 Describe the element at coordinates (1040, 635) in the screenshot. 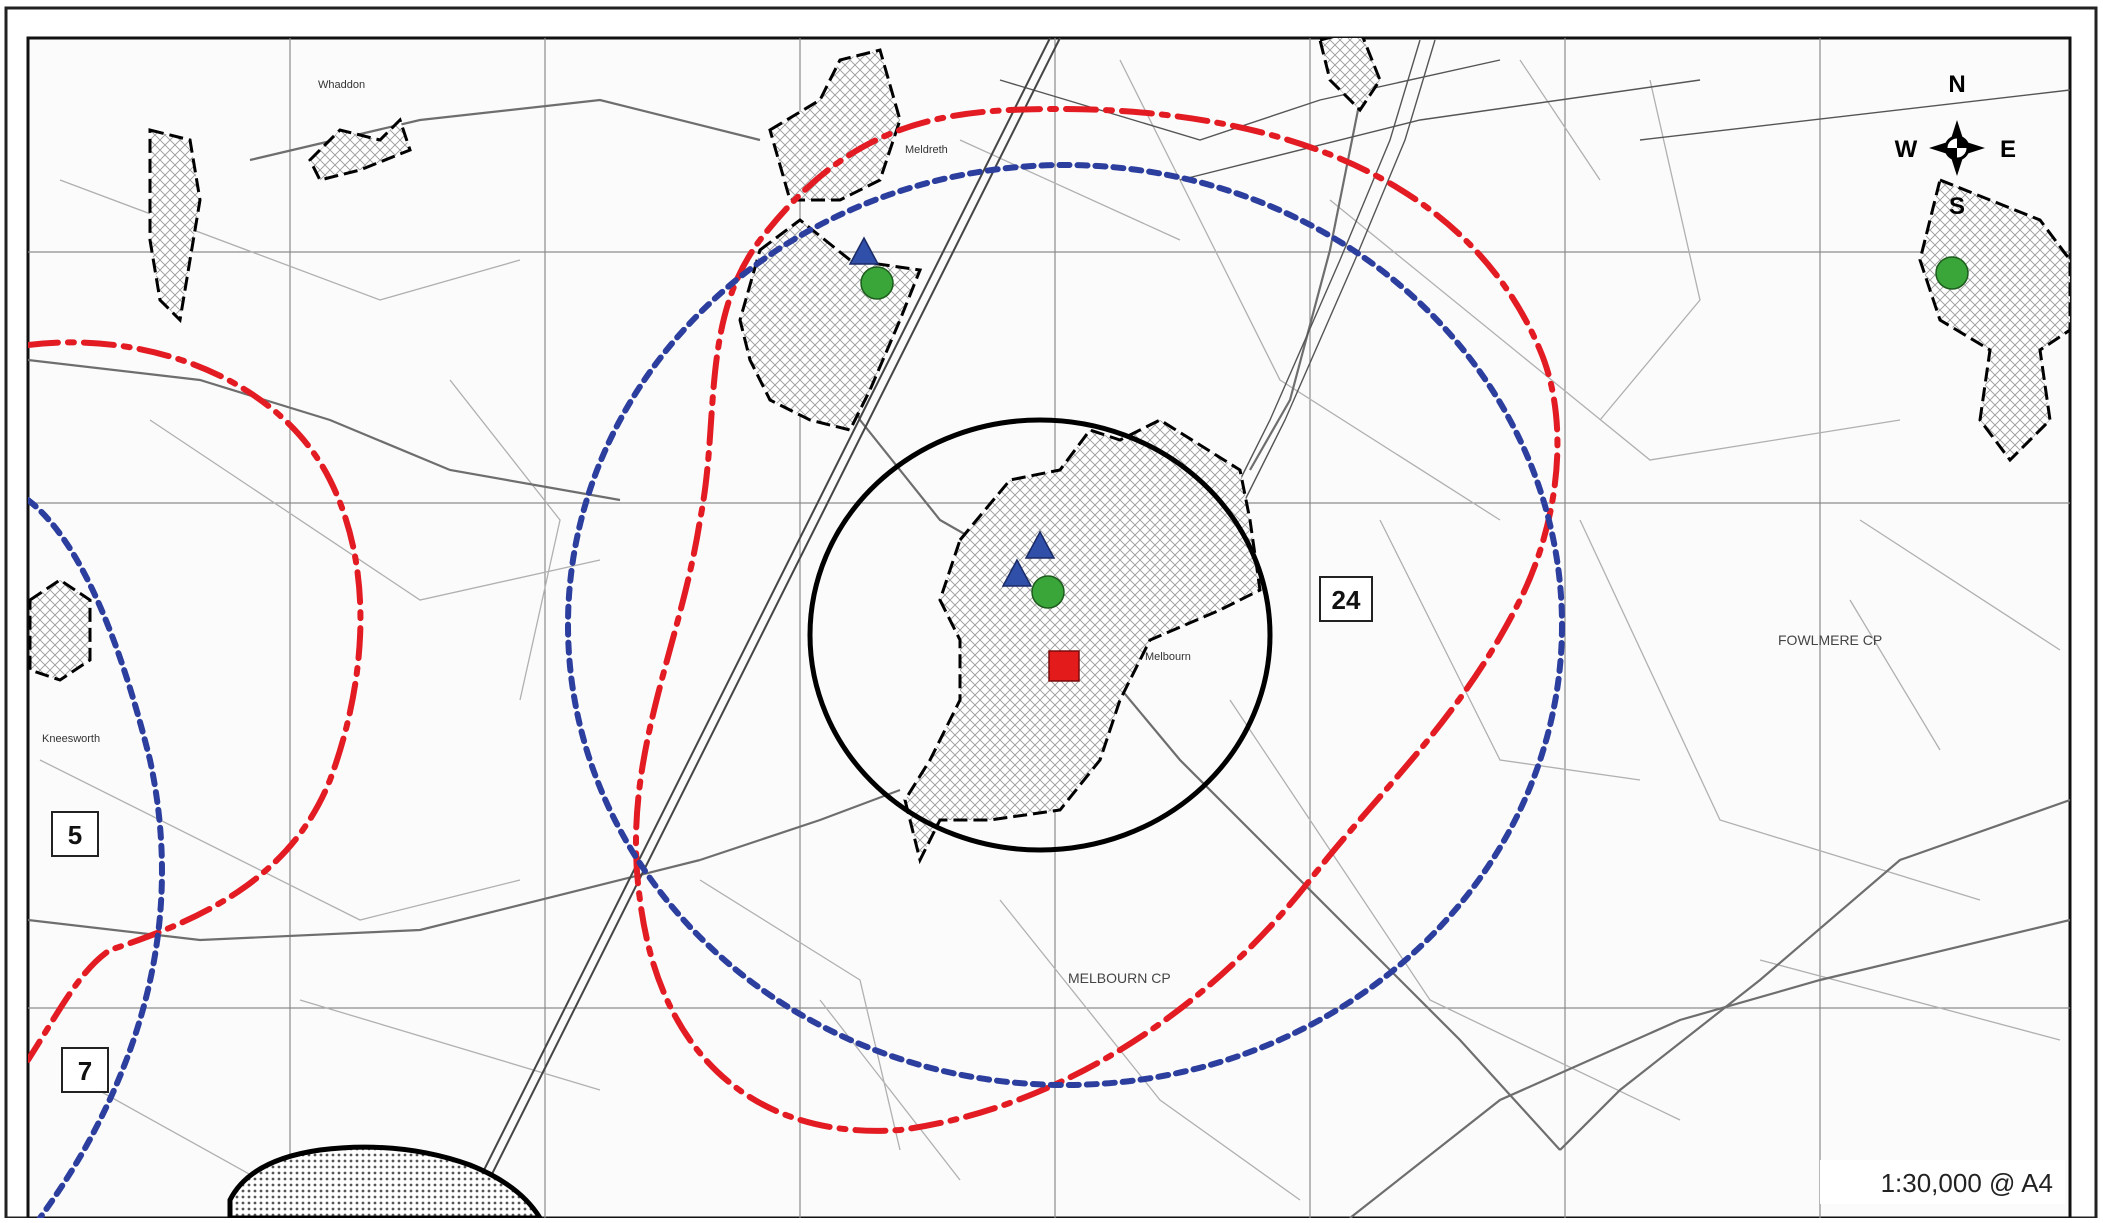

I see `inner-black-circle` at that location.